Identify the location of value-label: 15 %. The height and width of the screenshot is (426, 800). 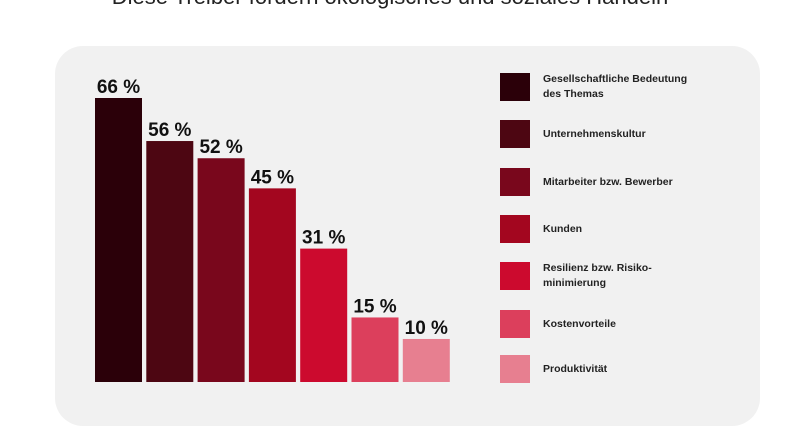
(374, 306).